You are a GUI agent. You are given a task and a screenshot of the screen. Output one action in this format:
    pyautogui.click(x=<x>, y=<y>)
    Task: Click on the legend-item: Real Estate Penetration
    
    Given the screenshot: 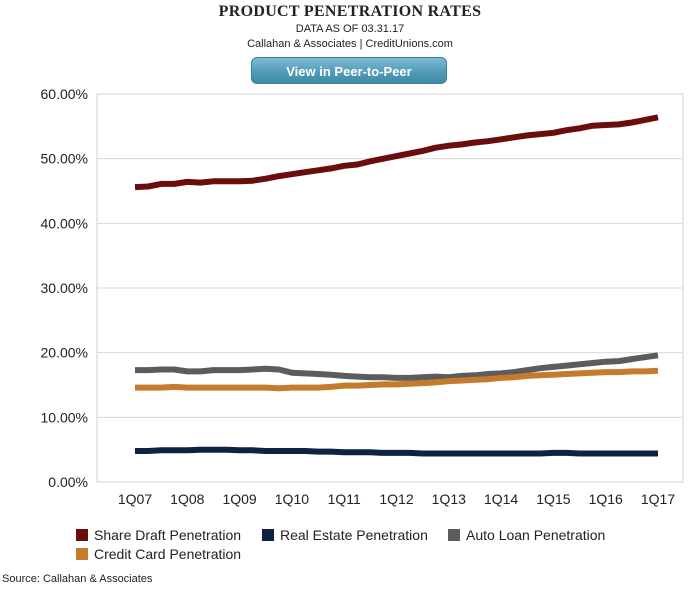 What is the action you would take?
    pyautogui.click(x=345, y=535)
    